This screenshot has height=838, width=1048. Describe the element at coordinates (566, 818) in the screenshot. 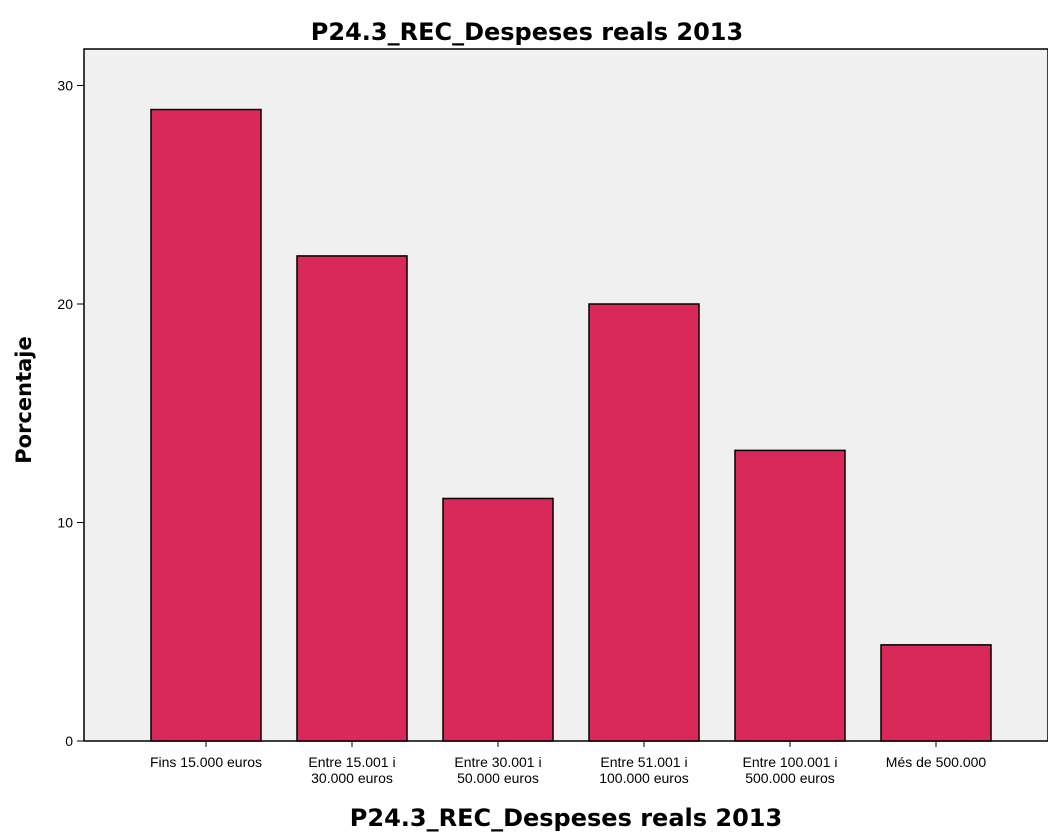

I see `x-axis-title: P24.3_REC_Despeses reals 2013` at that location.